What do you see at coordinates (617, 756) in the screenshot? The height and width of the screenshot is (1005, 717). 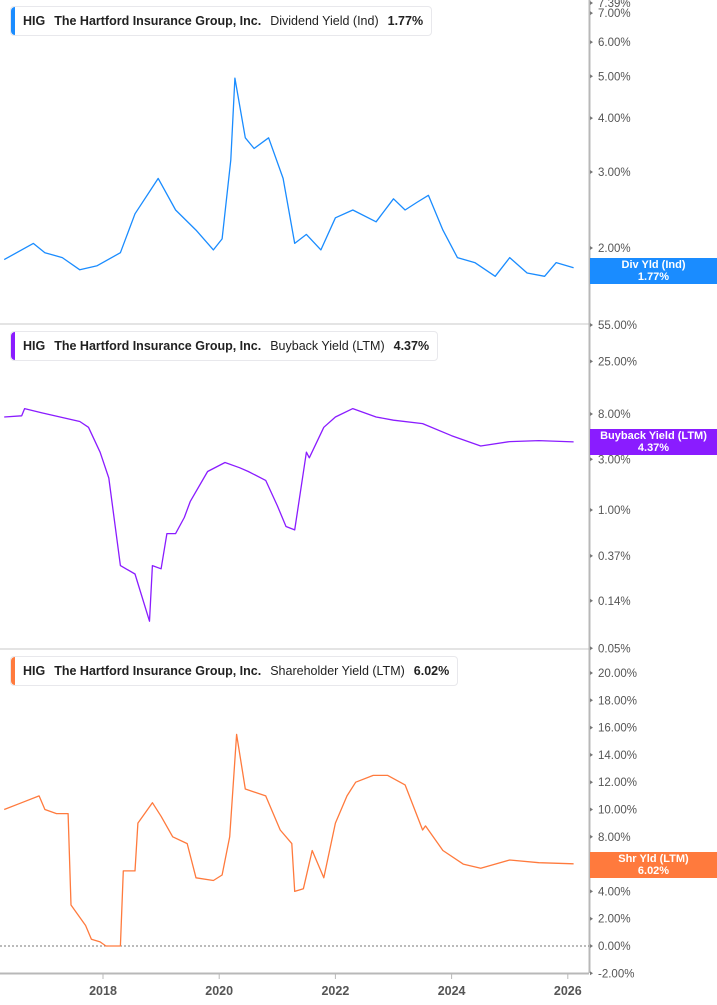 I see `svg-text: 14.00%` at bounding box center [617, 756].